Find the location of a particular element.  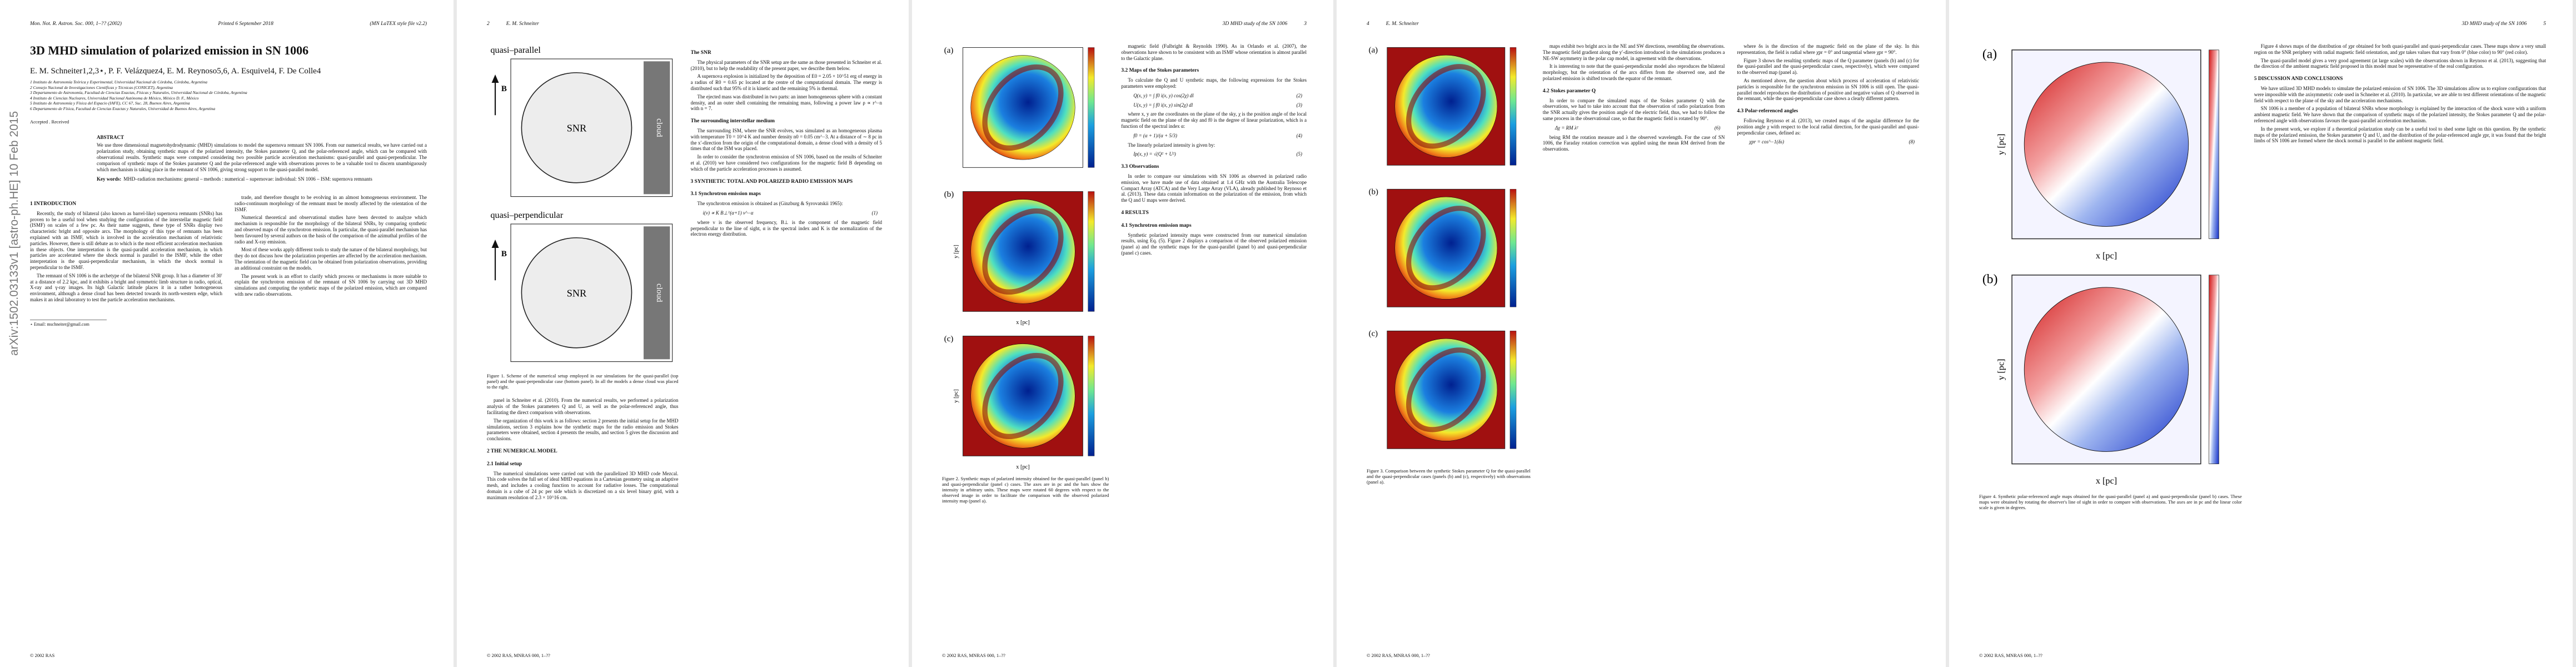

received-line: Accepted . Received is located at coordinates (49, 122).